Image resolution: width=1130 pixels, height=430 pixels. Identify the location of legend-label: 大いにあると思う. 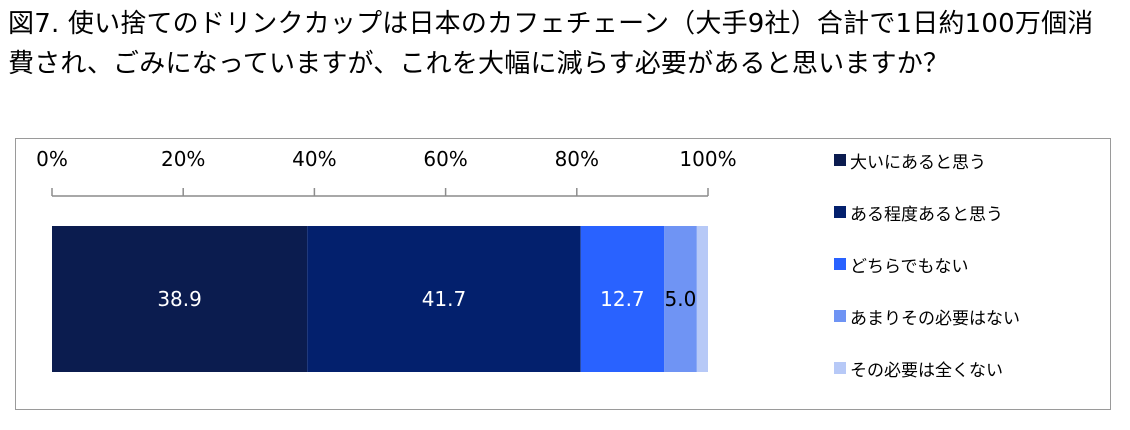
(918, 162).